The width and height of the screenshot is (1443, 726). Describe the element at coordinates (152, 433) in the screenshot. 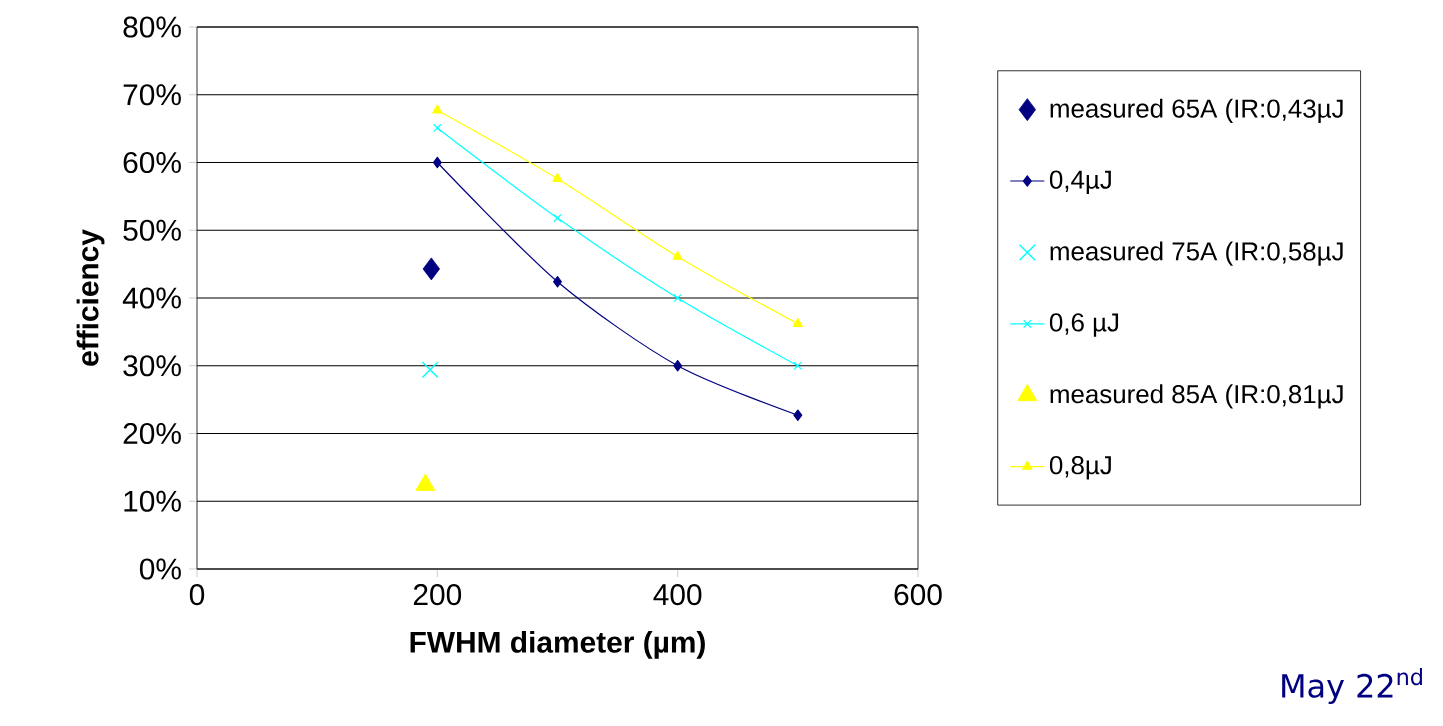

I see `y-tick-label: 20%` at that location.